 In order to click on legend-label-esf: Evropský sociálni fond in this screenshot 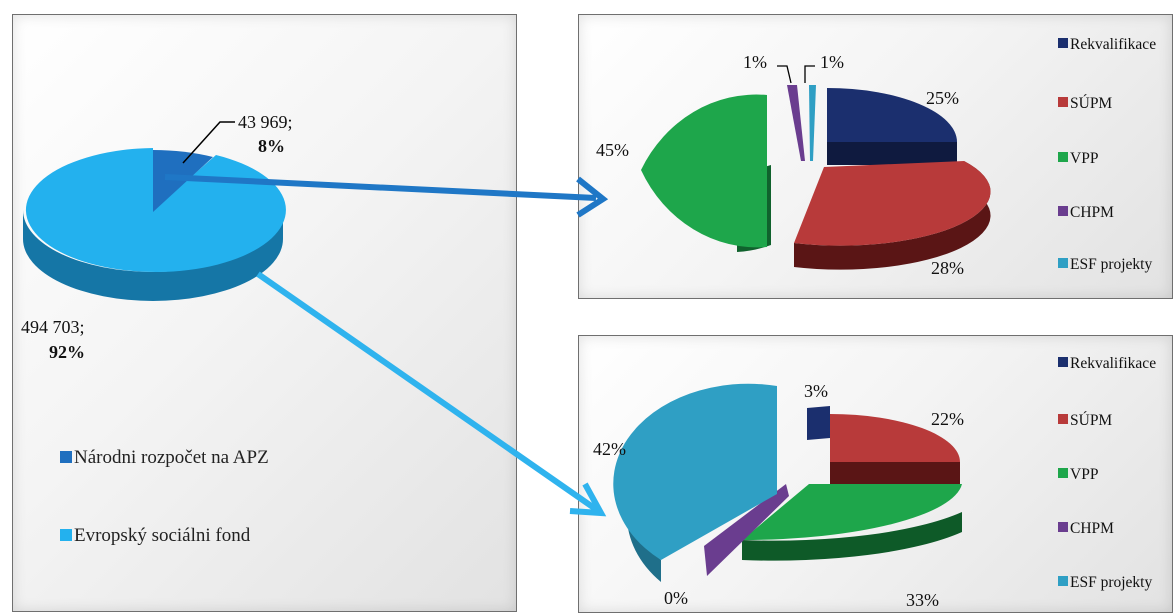, I will do `click(162, 535)`.